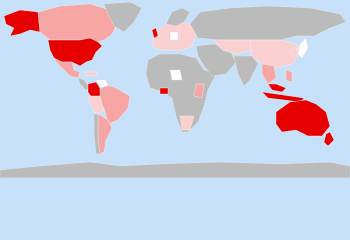 This screenshot has height=240, width=350. I want to click on greenland, so click(123, 17).